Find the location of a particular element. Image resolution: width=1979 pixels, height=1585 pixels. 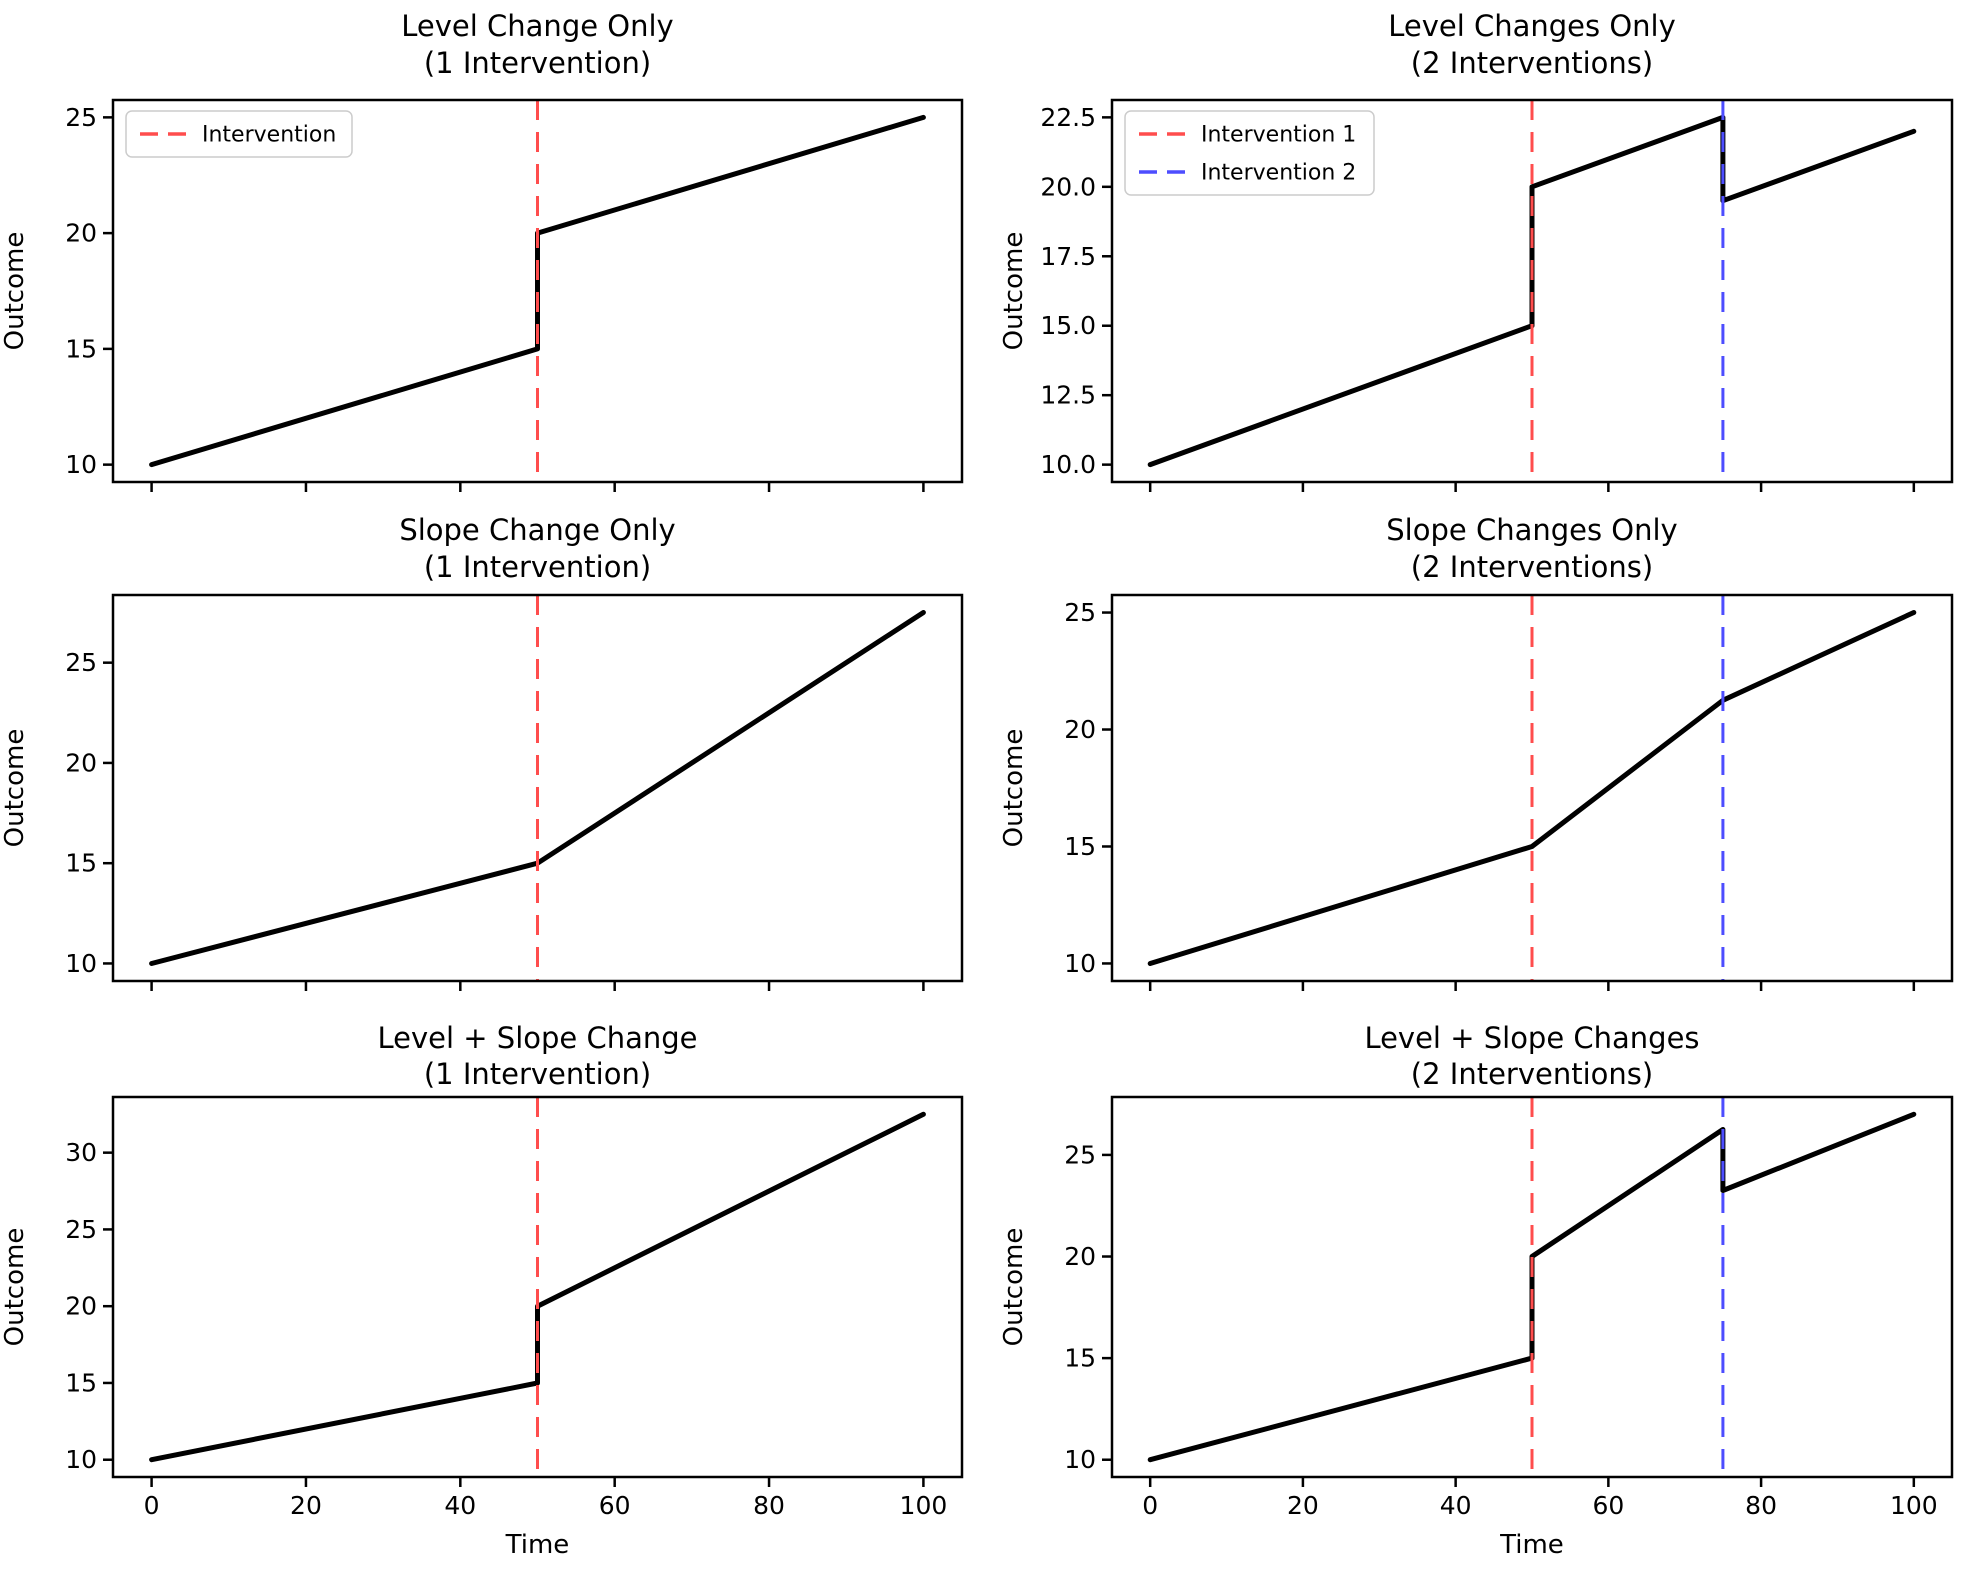

plot-area is located at coordinates (537, 1287).